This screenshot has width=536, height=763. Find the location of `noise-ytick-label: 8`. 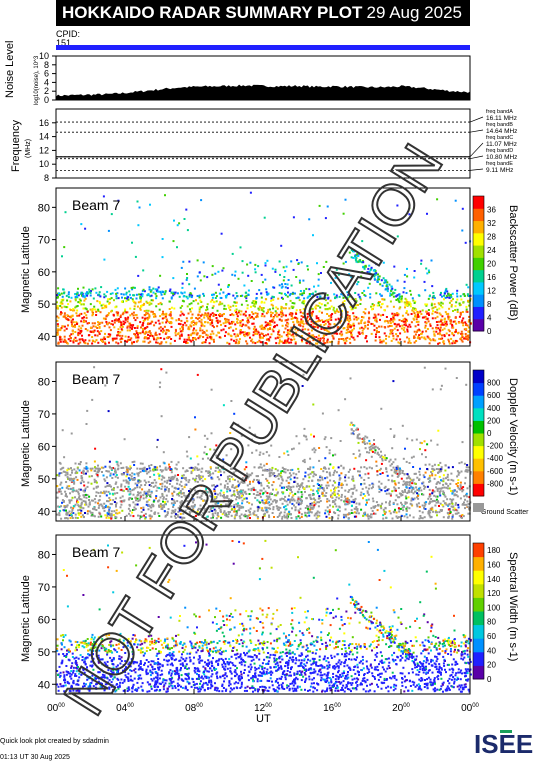

noise-ytick-label: 8 is located at coordinates (46, 65).